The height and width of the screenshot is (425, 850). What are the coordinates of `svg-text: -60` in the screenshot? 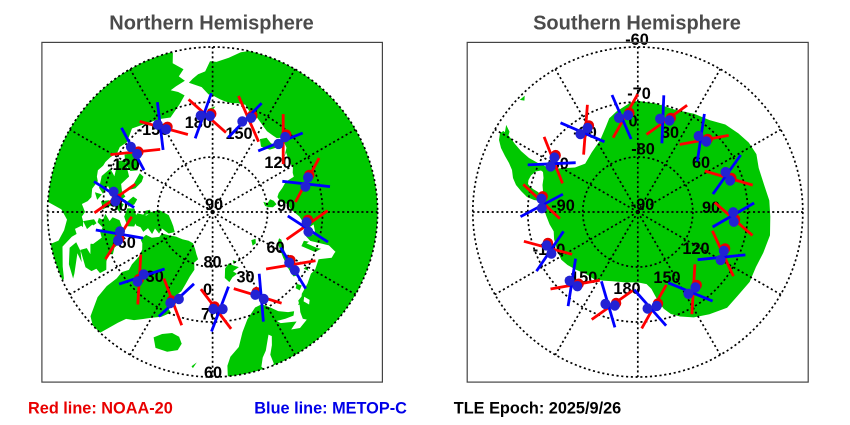 It's located at (637, 40).